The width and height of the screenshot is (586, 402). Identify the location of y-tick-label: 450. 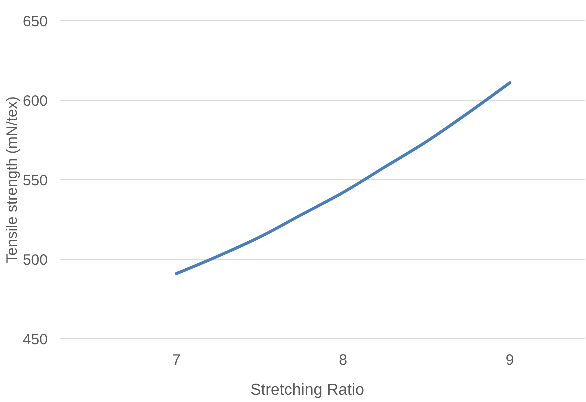
(35, 339).